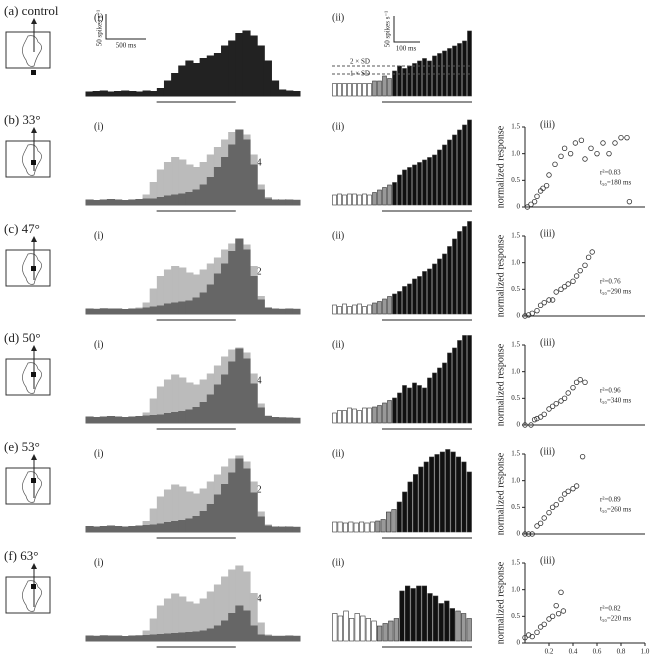  Describe the element at coordinates (406, 29) in the screenshot. I see `scale-bar` at that location.